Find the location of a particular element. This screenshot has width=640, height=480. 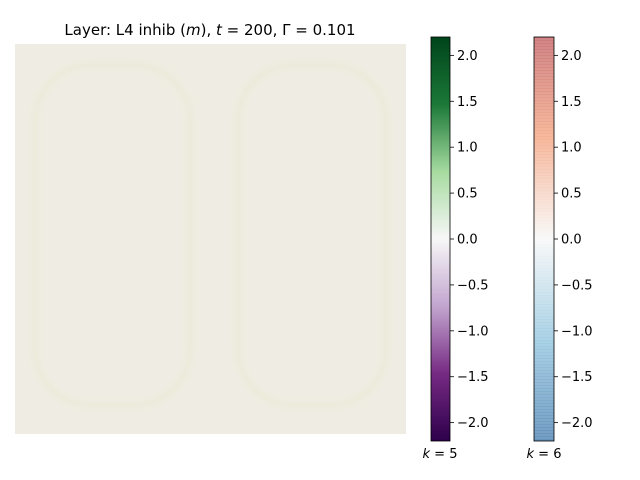

colorbar-k6-stripes is located at coordinates (544, 238).